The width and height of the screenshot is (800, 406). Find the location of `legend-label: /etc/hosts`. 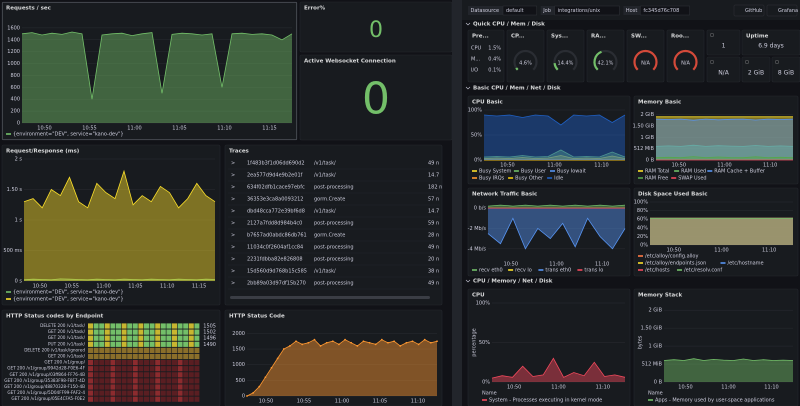

legend-label: /etc/hosts is located at coordinates (657, 271).